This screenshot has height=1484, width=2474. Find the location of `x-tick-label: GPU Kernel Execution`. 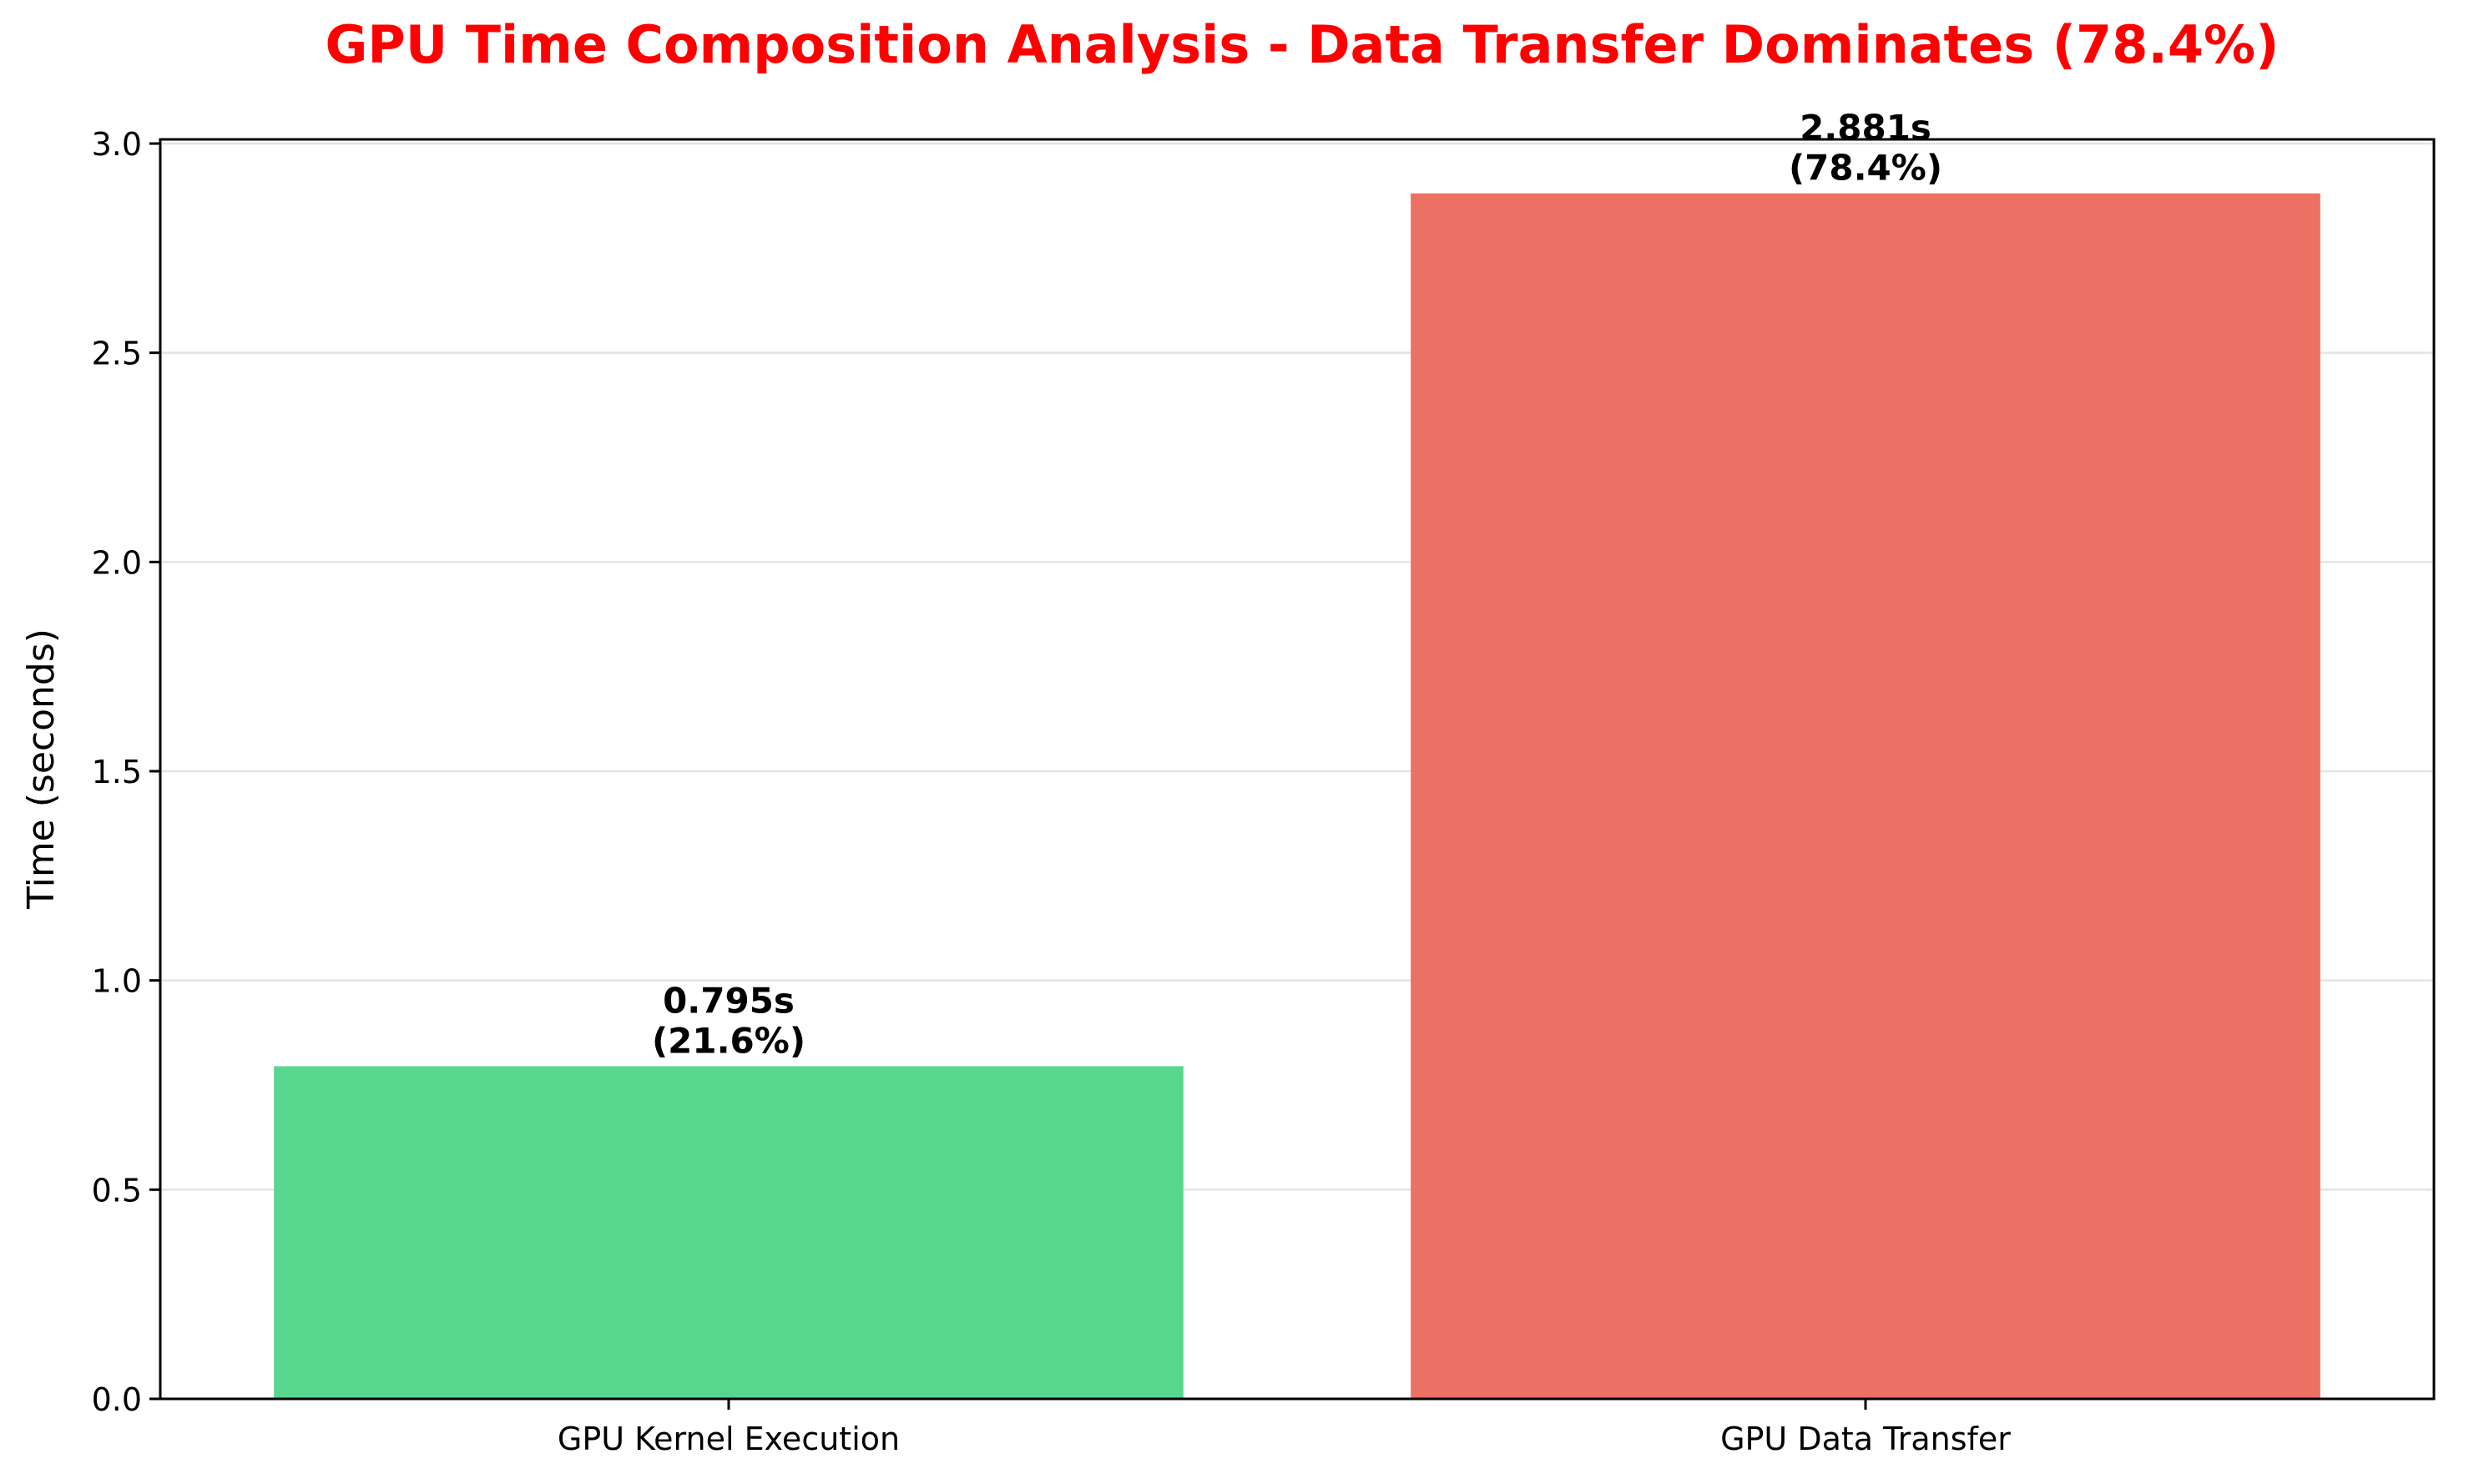

x-tick-label: GPU Kernel Execution is located at coordinates (729, 1439).